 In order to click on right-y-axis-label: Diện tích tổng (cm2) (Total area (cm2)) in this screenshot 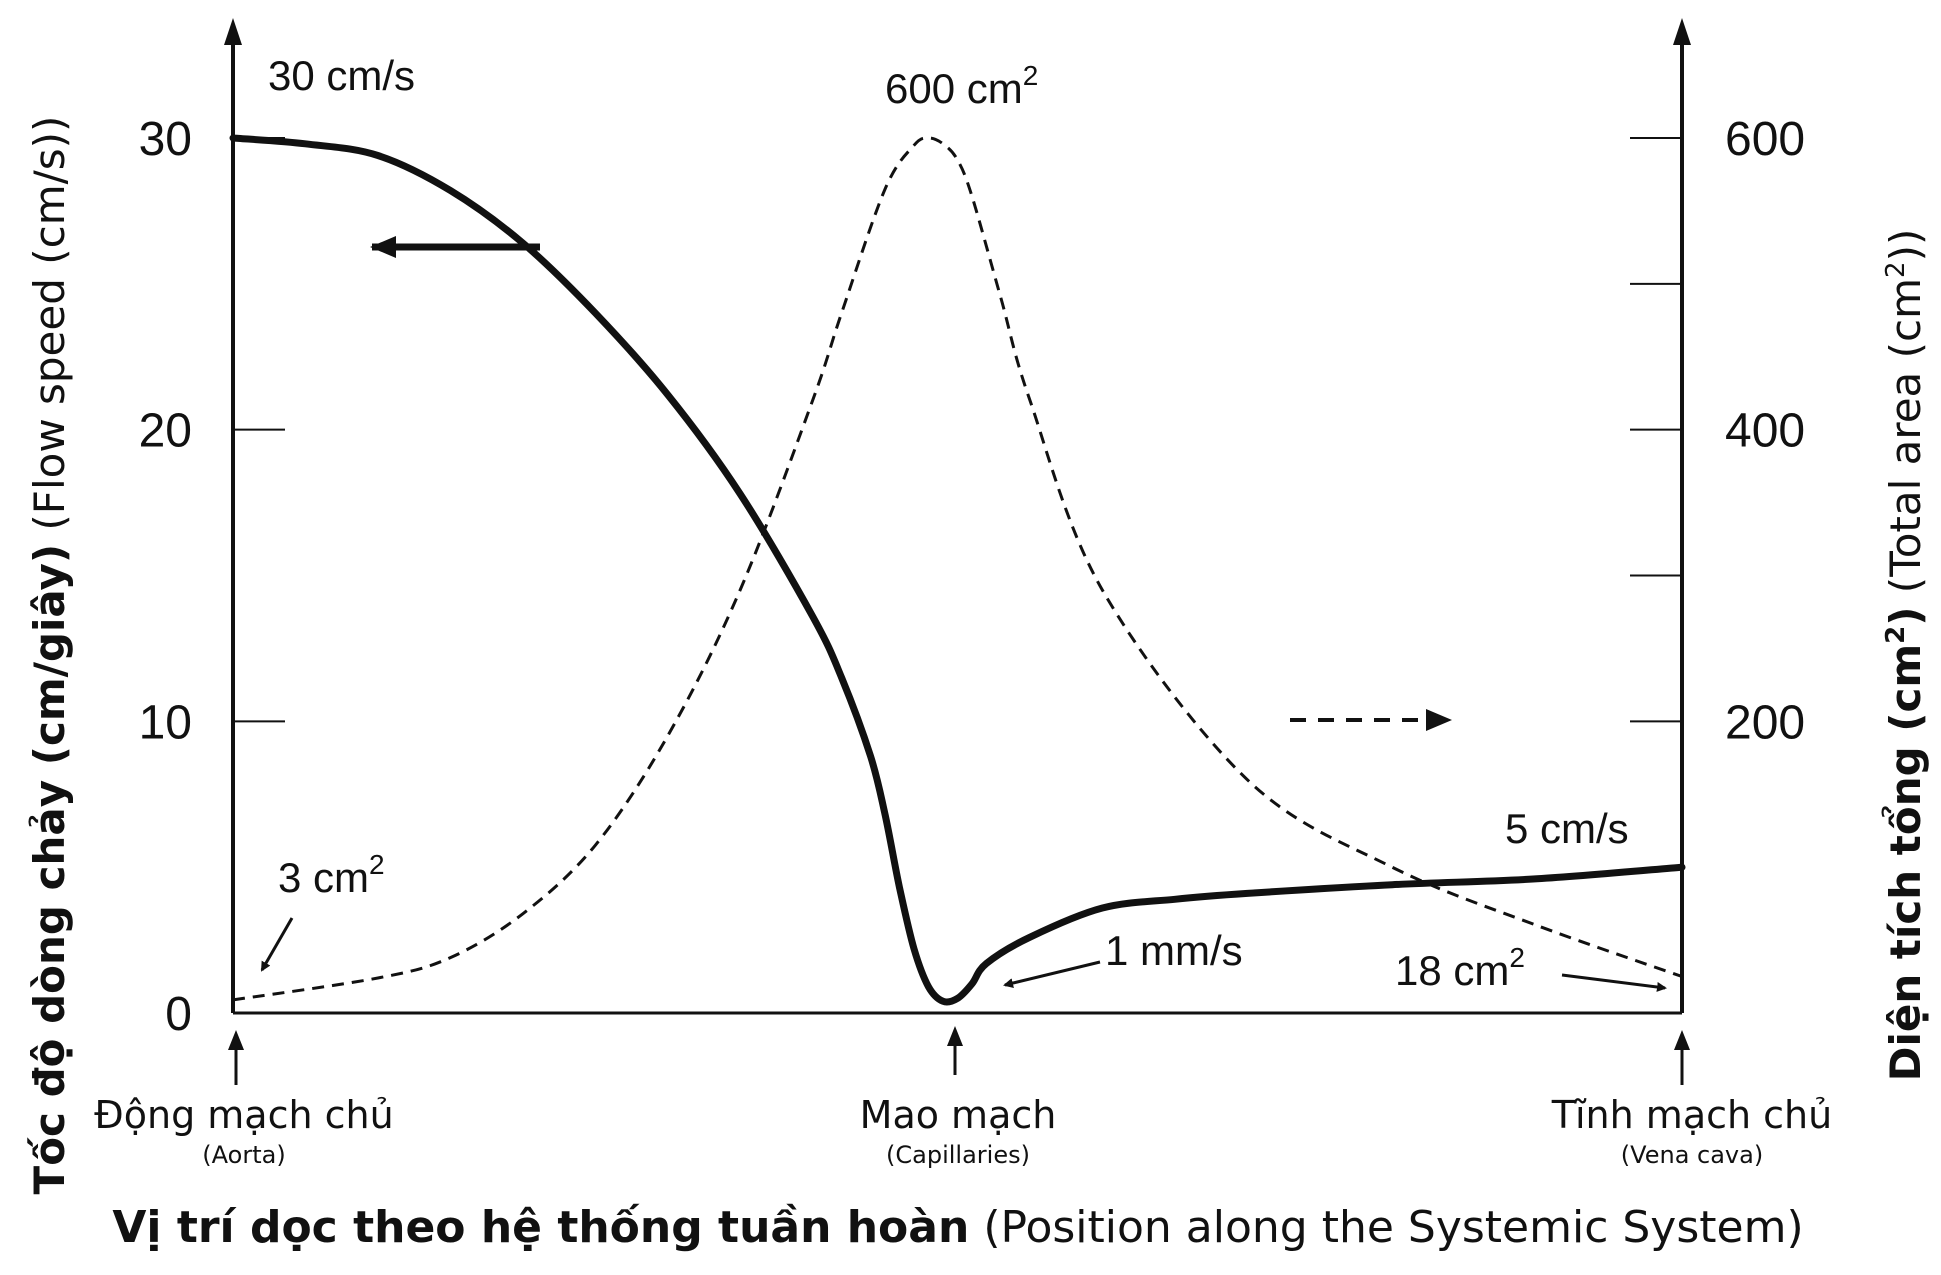, I will do `click(1905, 655)`.